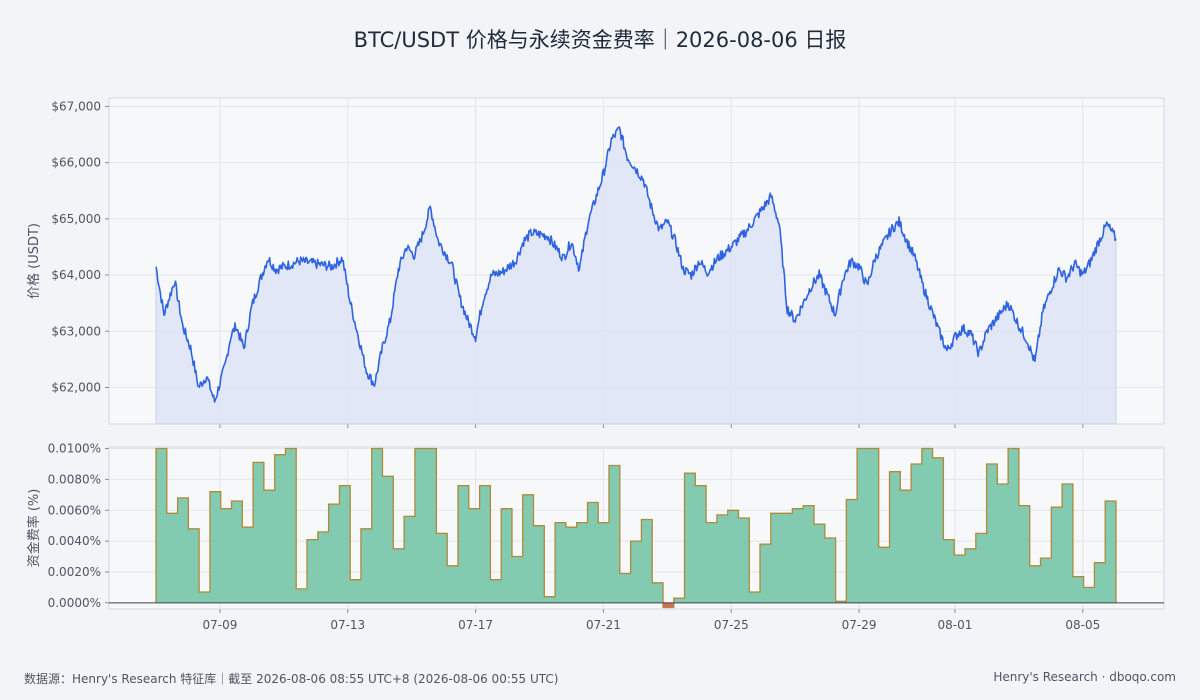 Image resolution: width=1200 pixels, height=700 pixels. I want to click on x-tick-label: 08-01, so click(955, 625).